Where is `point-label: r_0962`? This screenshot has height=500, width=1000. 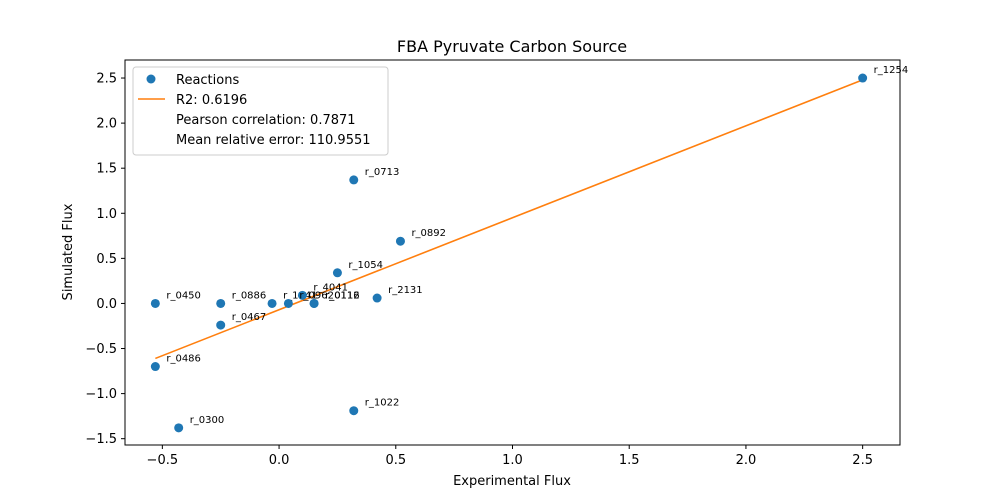 point-label: r_0962 is located at coordinates (316, 295).